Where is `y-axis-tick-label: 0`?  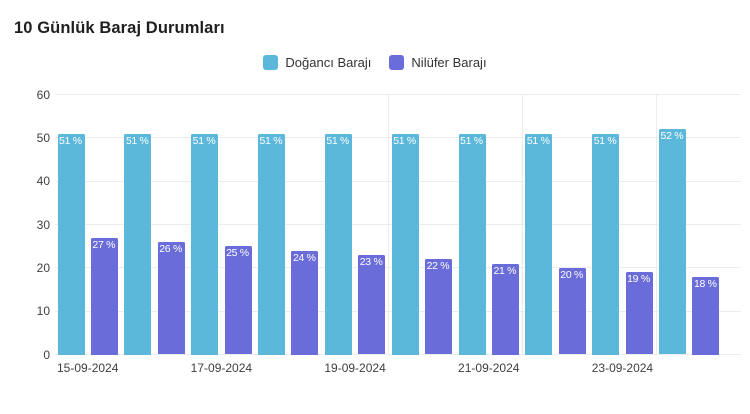 y-axis-tick-label: 0 is located at coordinates (46, 354).